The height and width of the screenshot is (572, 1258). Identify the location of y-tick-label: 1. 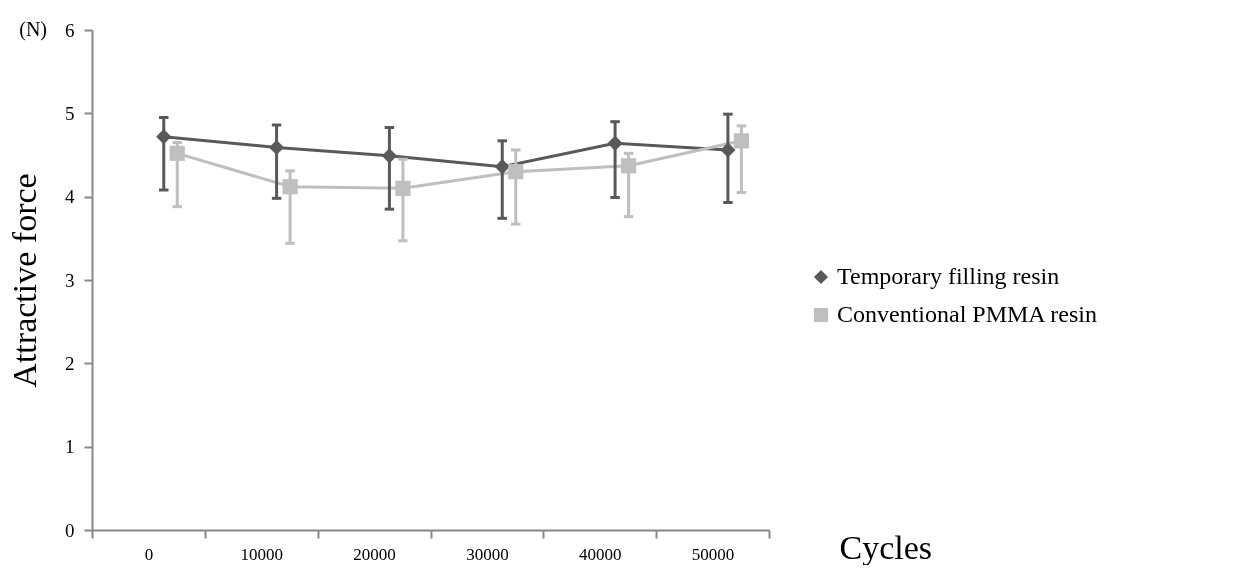
(70, 447).